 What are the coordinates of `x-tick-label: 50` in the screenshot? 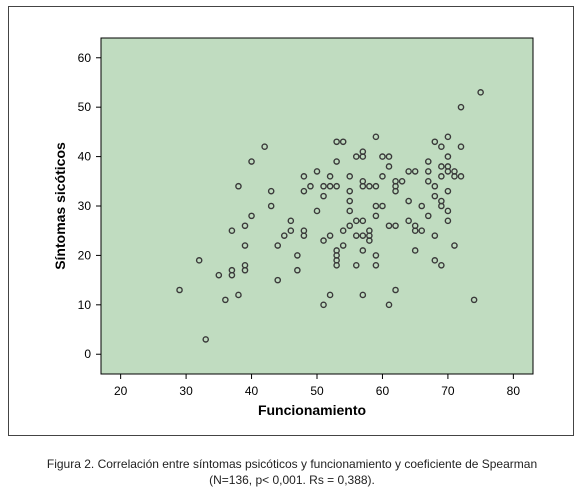 It's located at (317, 391).